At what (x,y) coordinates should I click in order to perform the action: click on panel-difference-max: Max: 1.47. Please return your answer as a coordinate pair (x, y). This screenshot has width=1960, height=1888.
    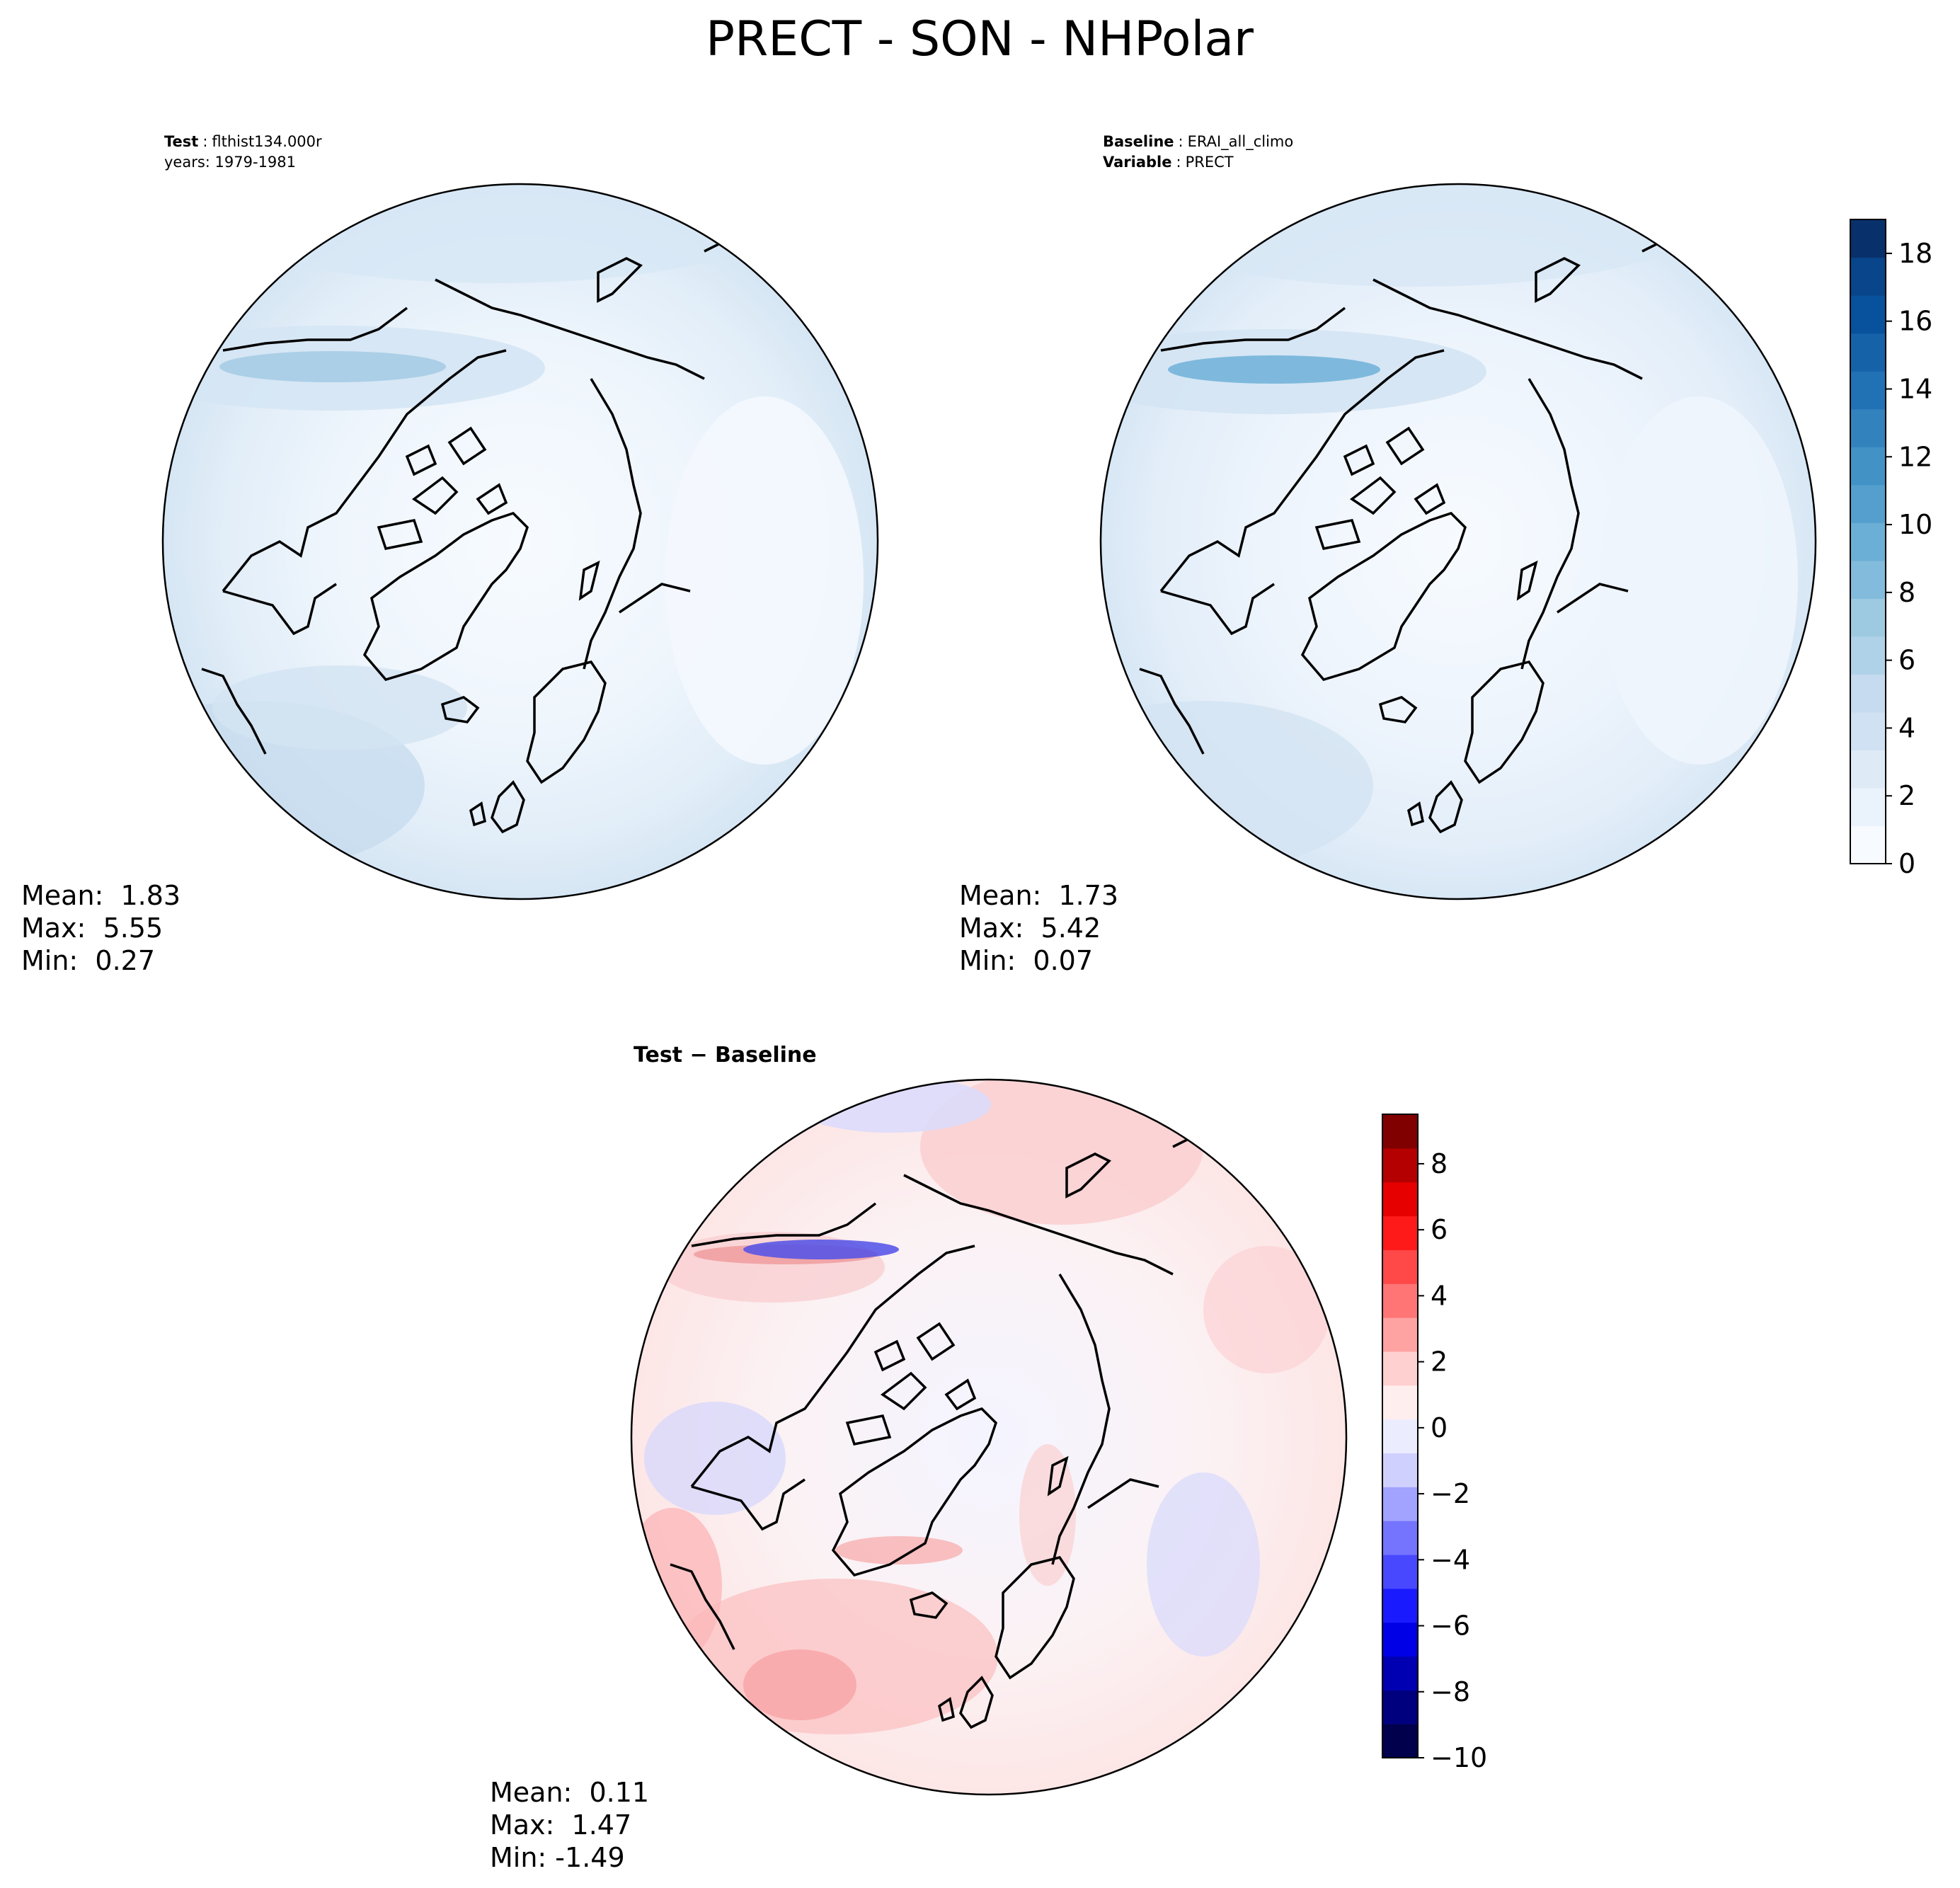
    Looking at the image, I should click on (560, 1825).